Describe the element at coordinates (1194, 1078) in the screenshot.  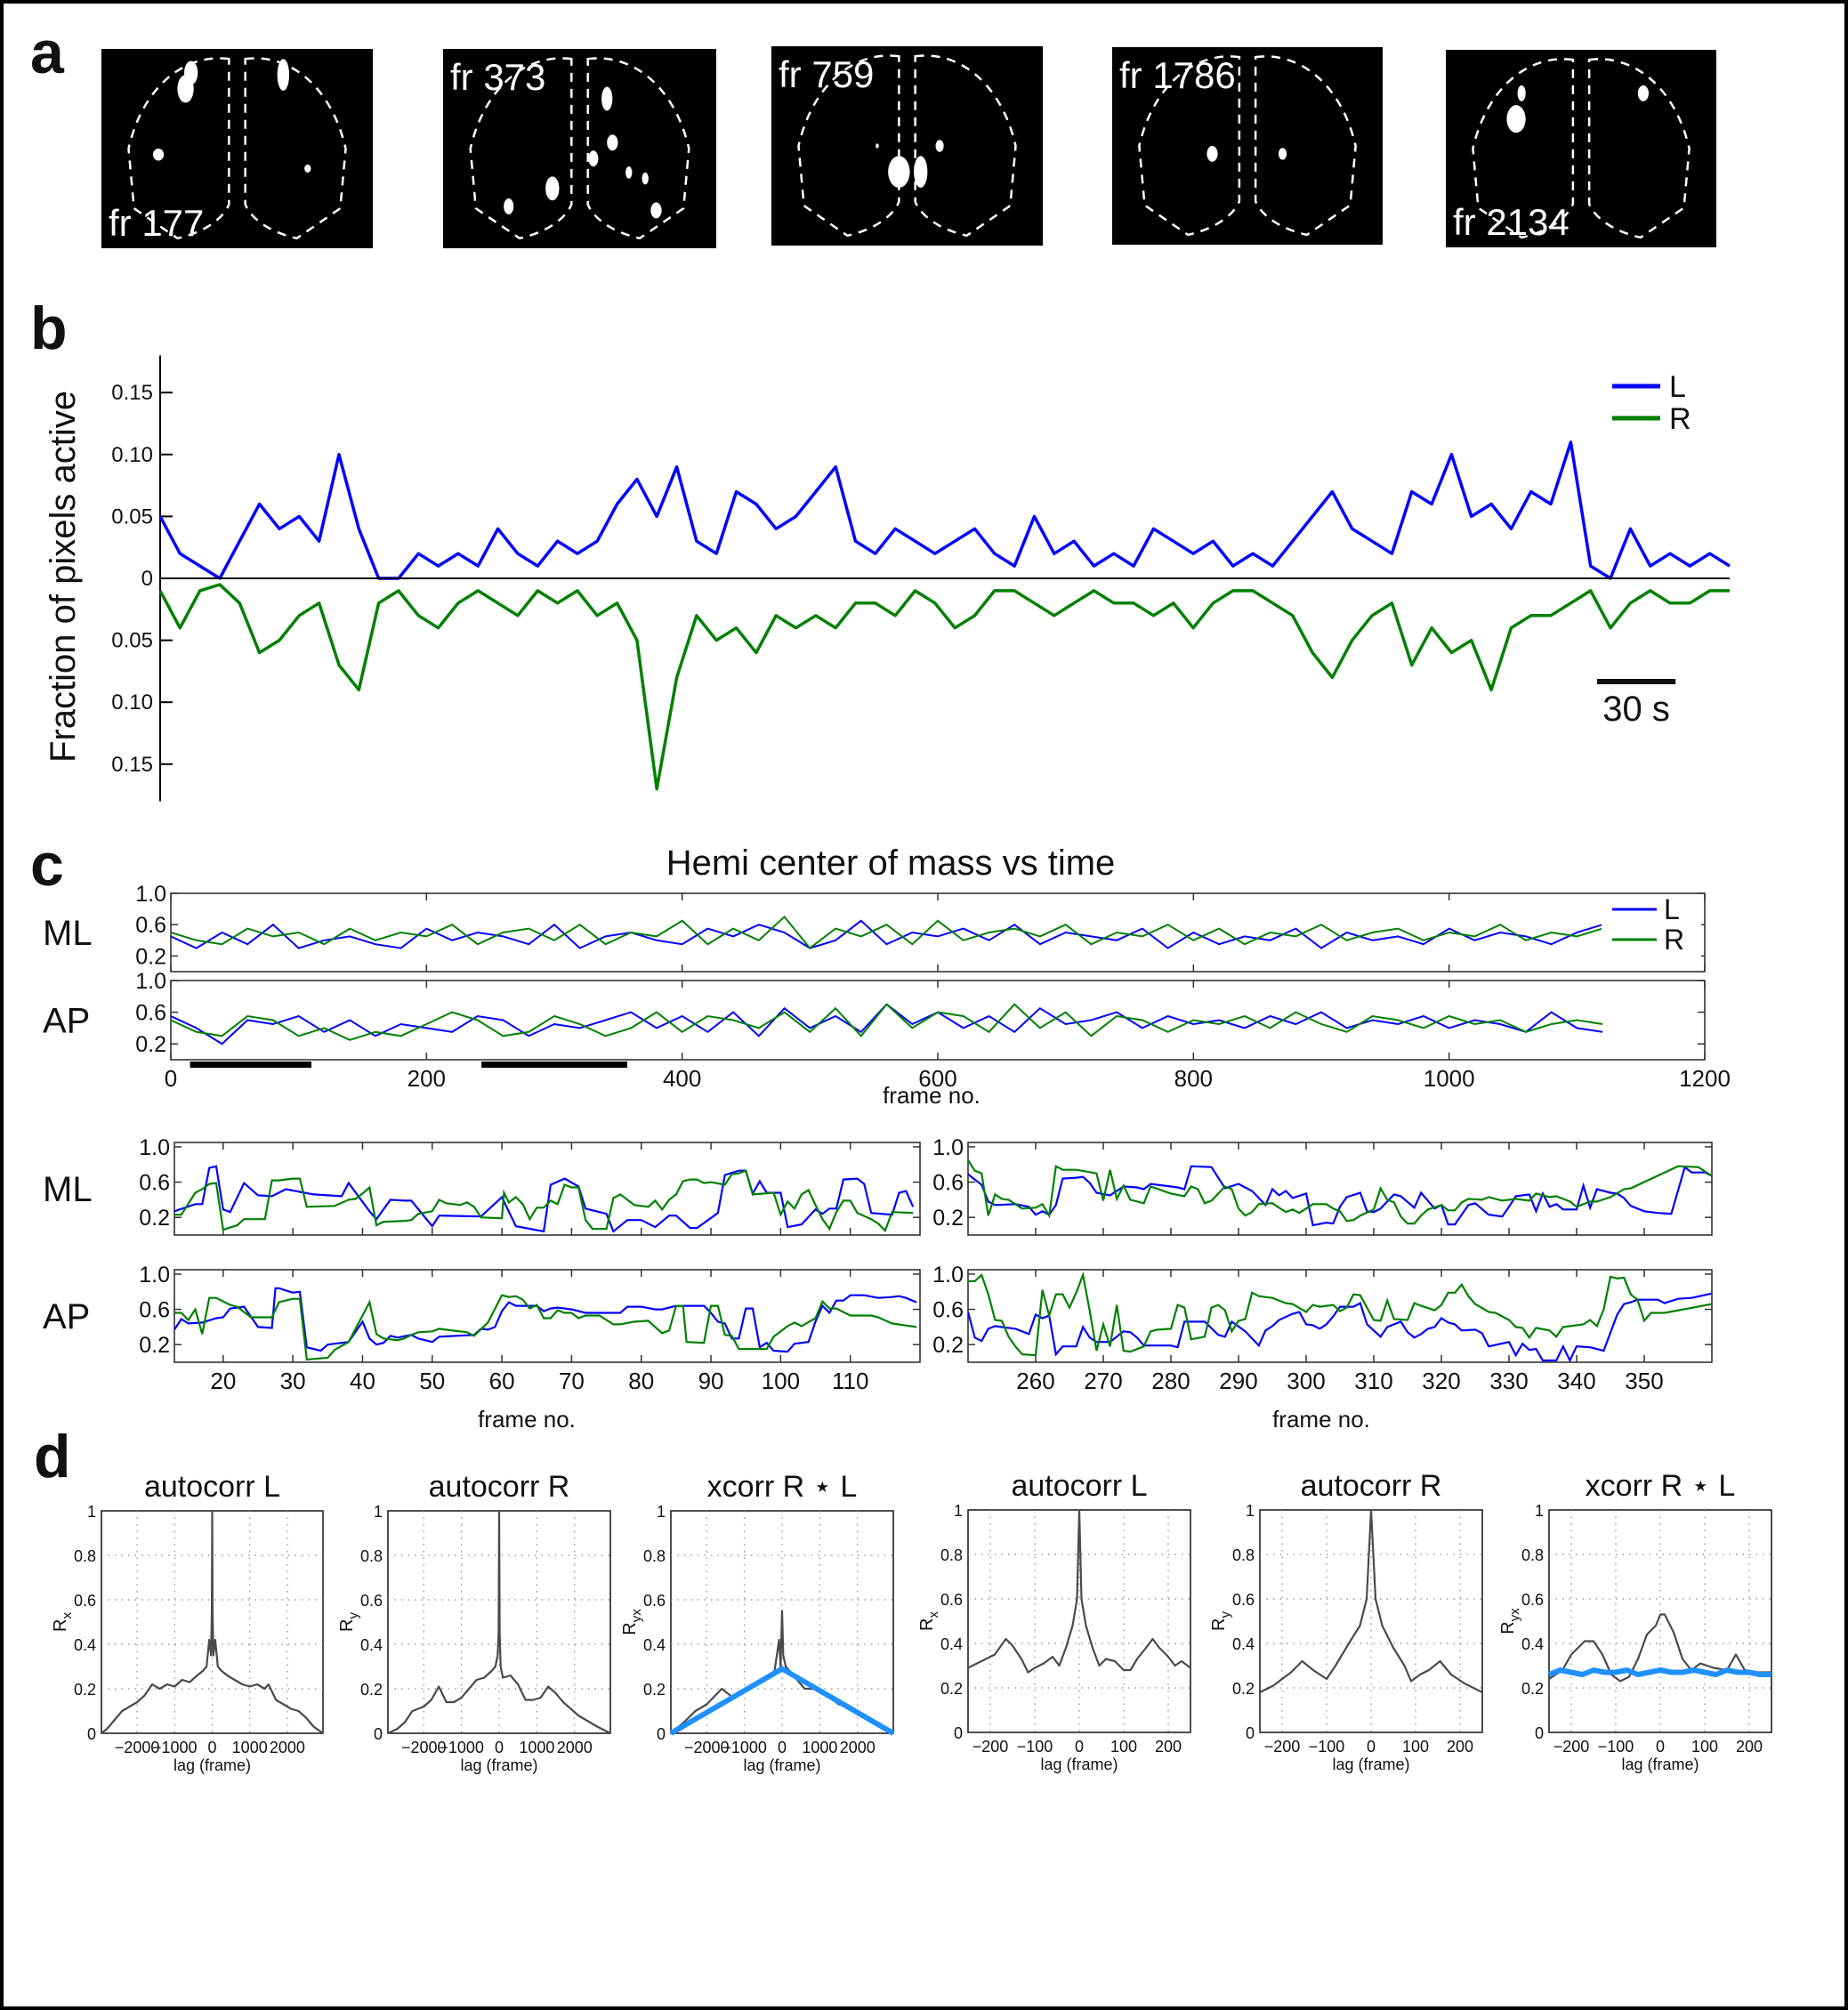
I see `x-tick-label: 800` at that location.